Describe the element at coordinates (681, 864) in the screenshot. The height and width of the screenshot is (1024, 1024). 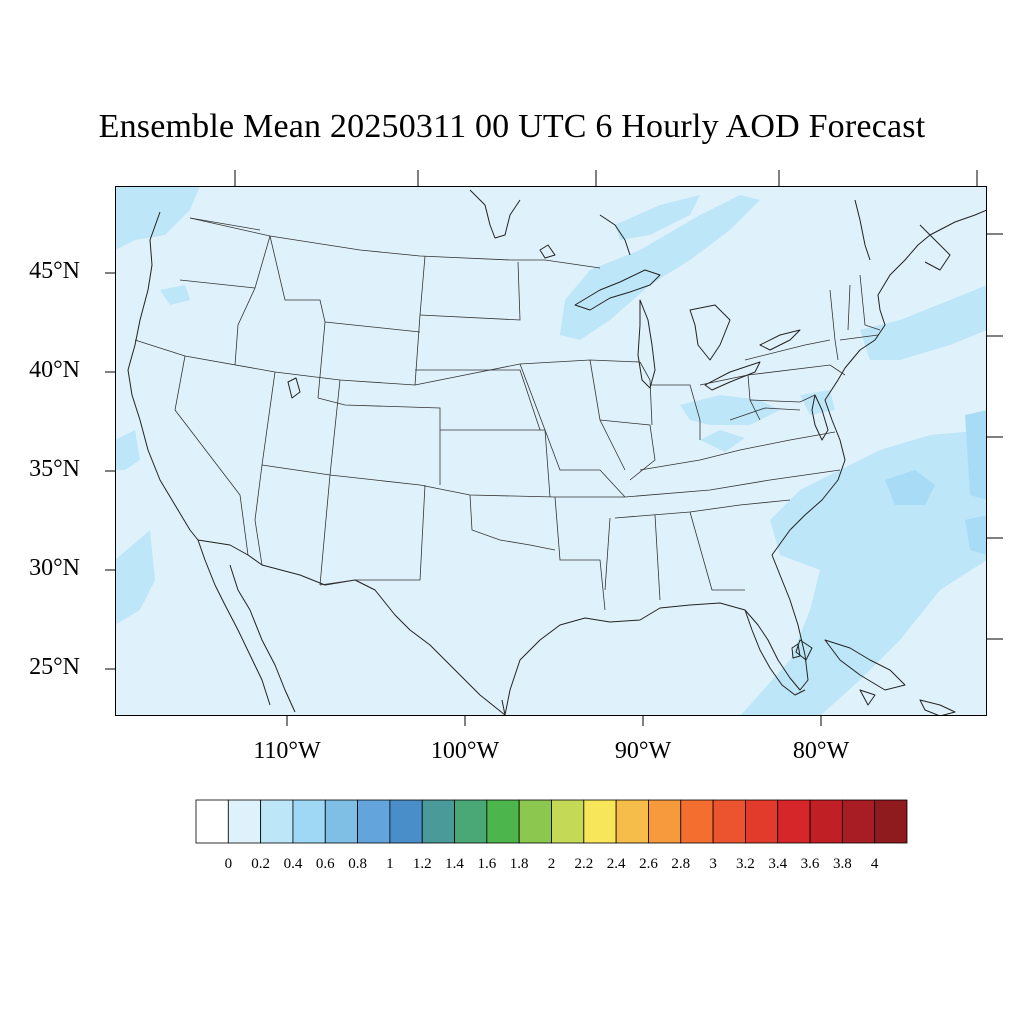
I see `colorbar-tick-label: 2.8` at that location.